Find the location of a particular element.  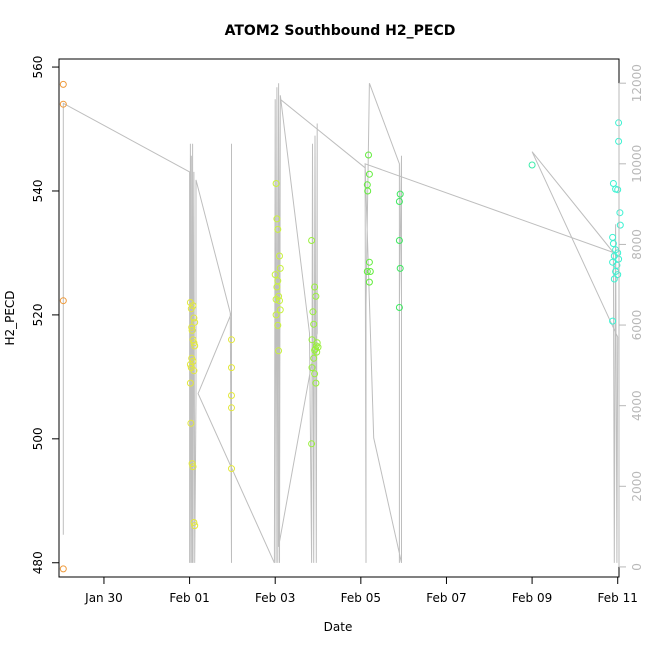

y2-tick-label: 8000 is located at coordinates (637, 244).